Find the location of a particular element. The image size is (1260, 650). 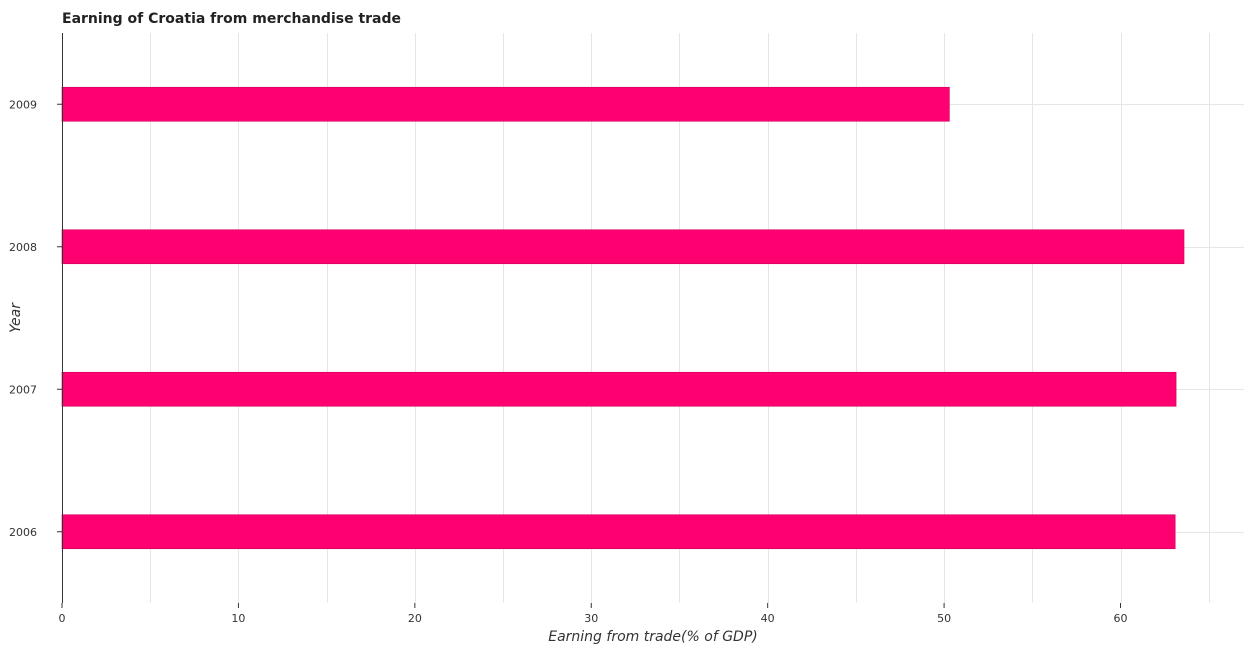

x-tick-label: 60 is located at coordinates (1121, 618).